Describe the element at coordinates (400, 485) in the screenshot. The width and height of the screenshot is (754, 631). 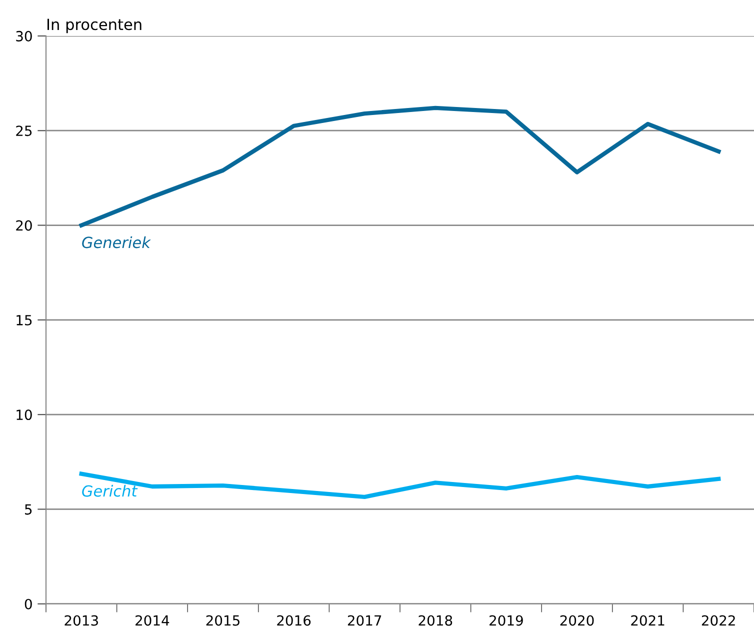
I see `line-series` at that location.